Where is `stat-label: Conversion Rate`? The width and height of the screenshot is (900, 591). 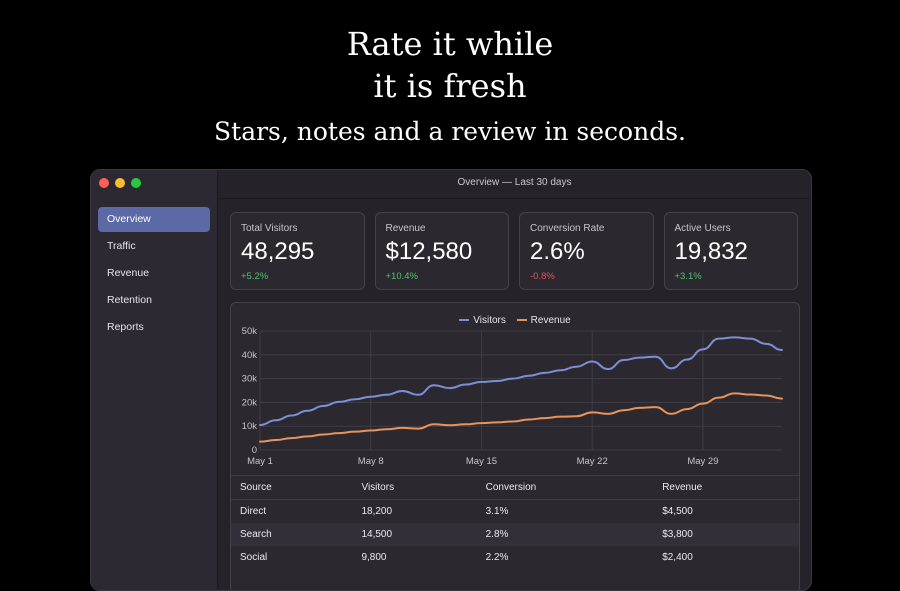
stat-label: Conversion Rate is located at coordinates (567, 228).